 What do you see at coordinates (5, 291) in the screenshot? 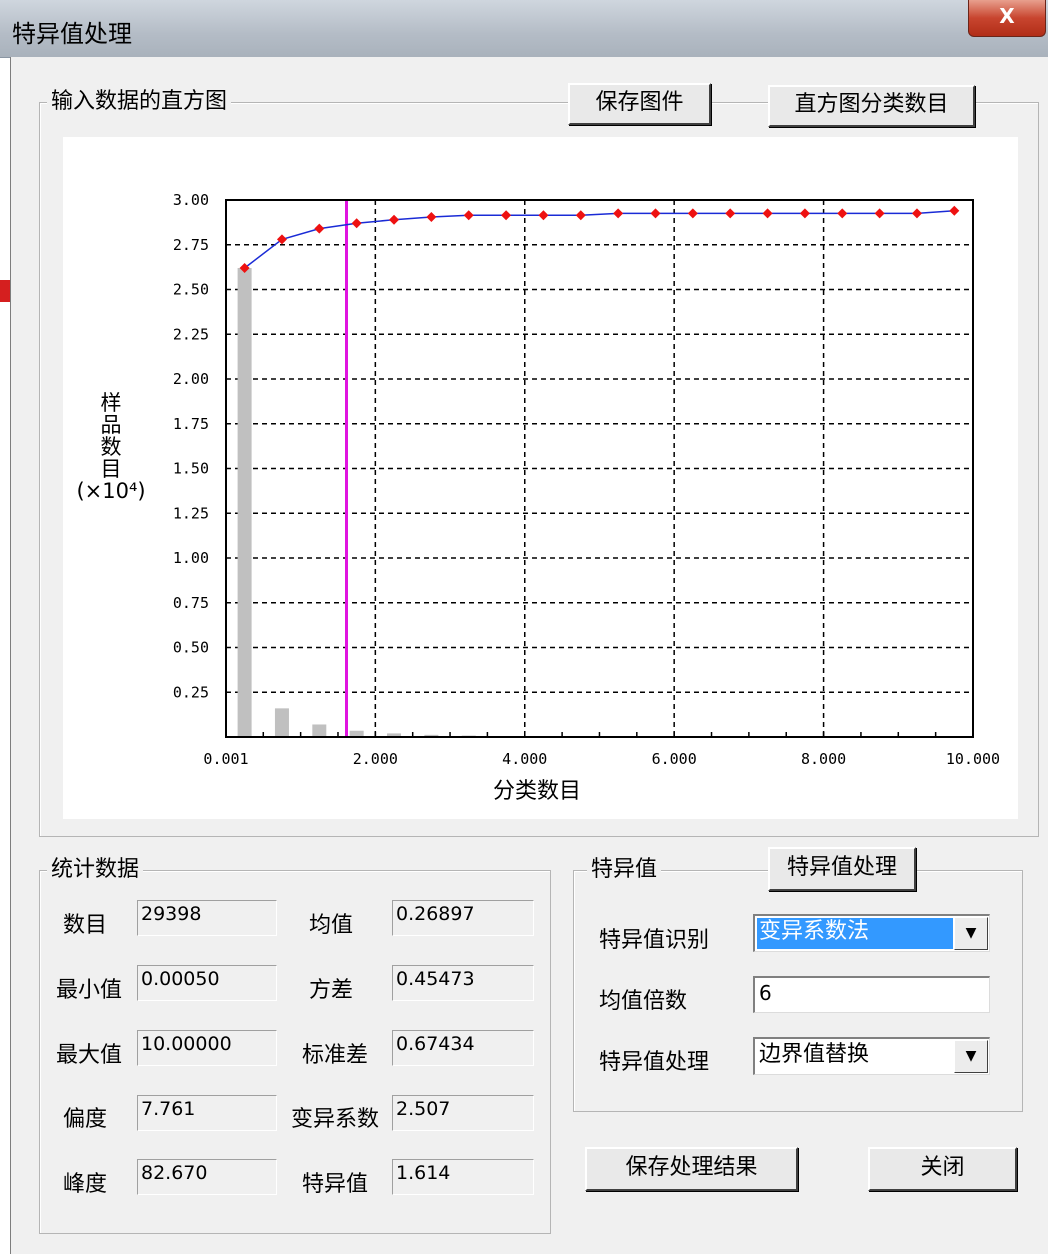
I see `background-window-edge` at bounding box center [5, 291].